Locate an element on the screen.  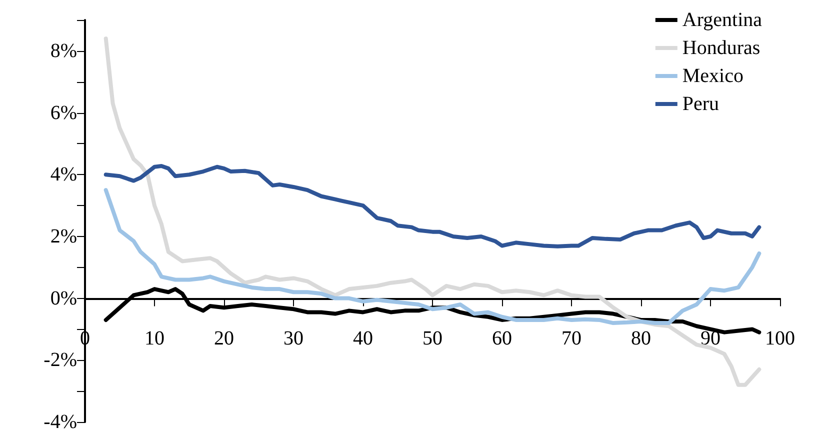
x-tick-label: 30 is located at coordinates (294, 338).